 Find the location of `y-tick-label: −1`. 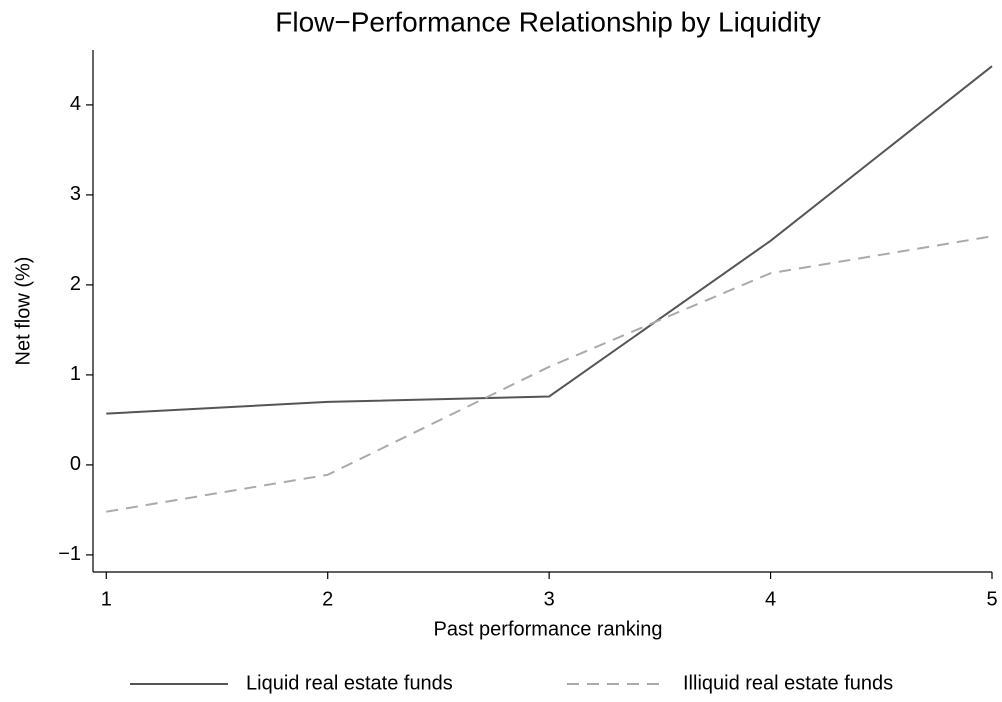

y-tick-label: −1 is located at coordinates (69, 554).